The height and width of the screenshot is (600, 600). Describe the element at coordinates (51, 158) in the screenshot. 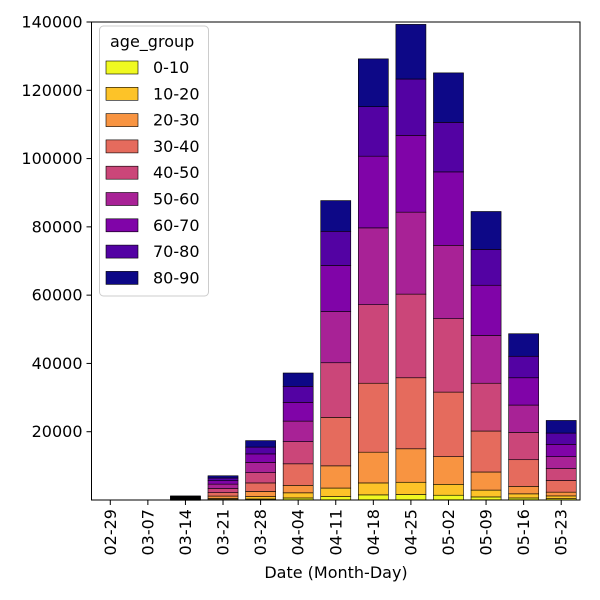

I see `y-tick-label: 100000` at that location.